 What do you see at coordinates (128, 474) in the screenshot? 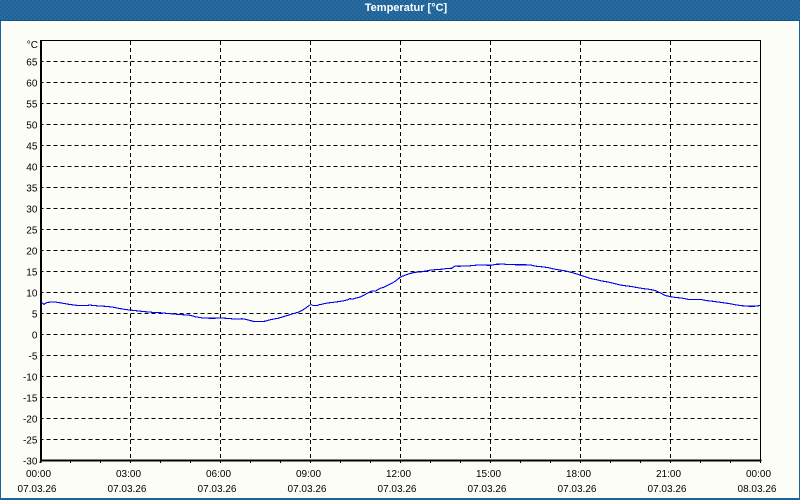
I see `svg-text: 03:00` at bounding box center [128, 474].